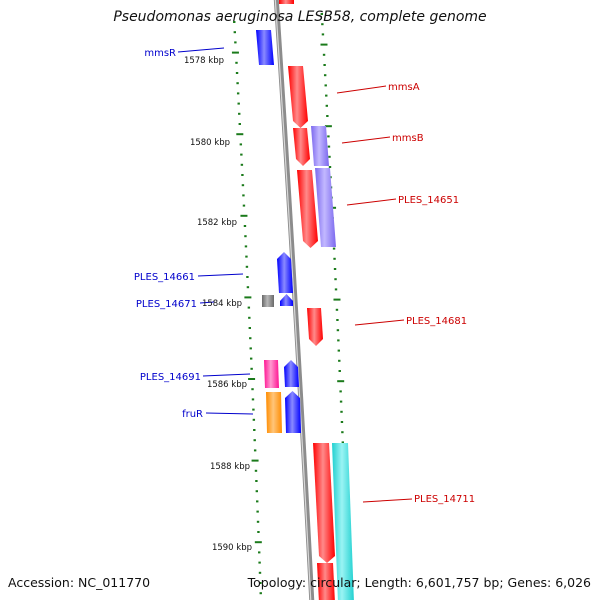  I want to click on scale-label: 1590 kbp, so click(232, 548).